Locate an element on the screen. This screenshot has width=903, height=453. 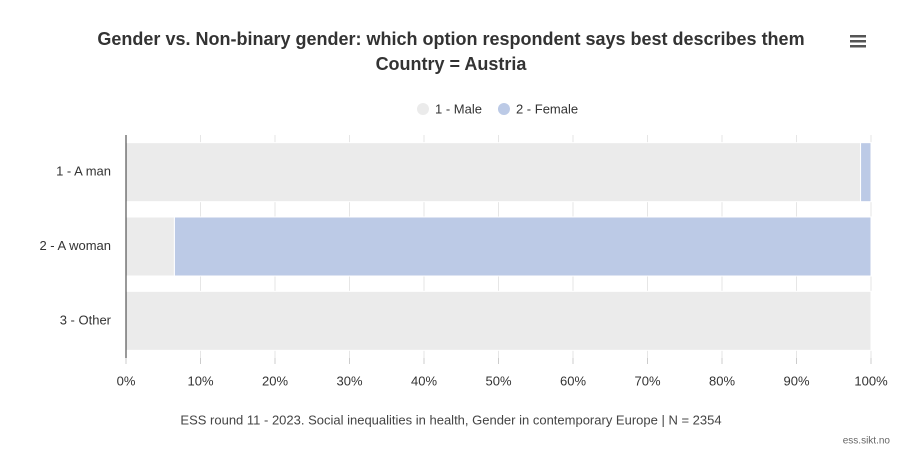
x-tick-label: 20% is located at coordinates (275, 380).